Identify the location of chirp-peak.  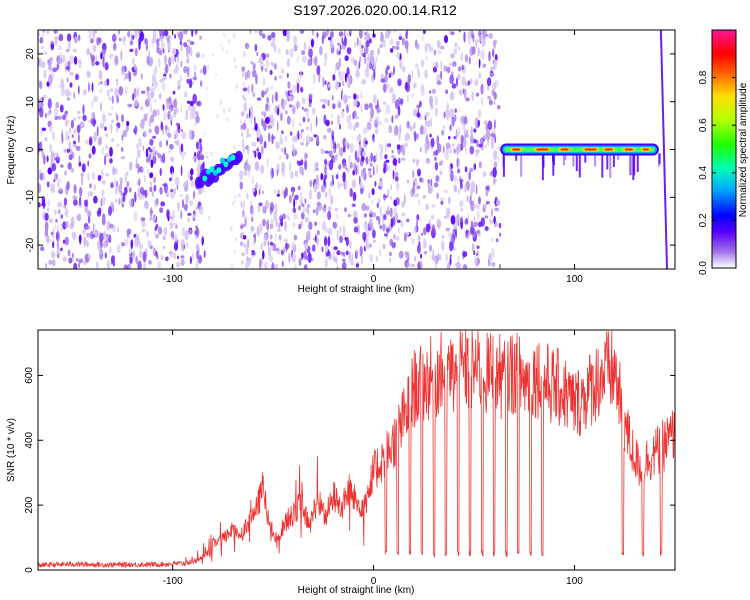
(226, 164).